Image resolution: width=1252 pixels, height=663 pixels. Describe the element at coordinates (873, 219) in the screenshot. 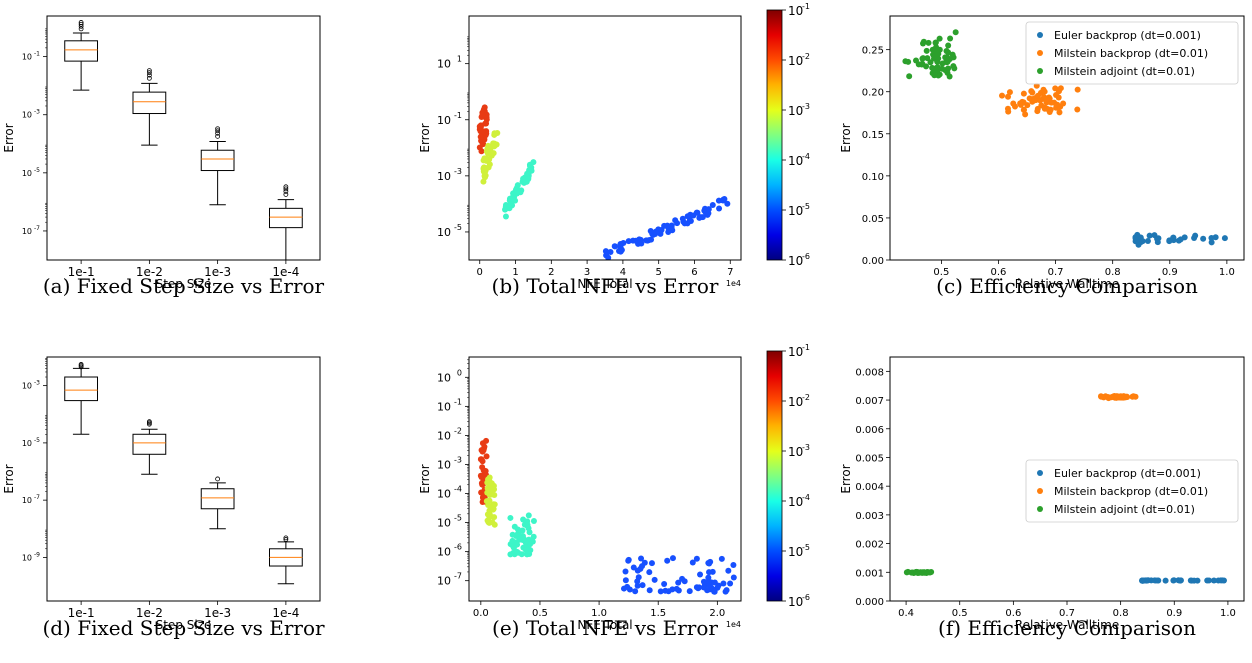

I see `y-tick-label: 0.05` at that location.